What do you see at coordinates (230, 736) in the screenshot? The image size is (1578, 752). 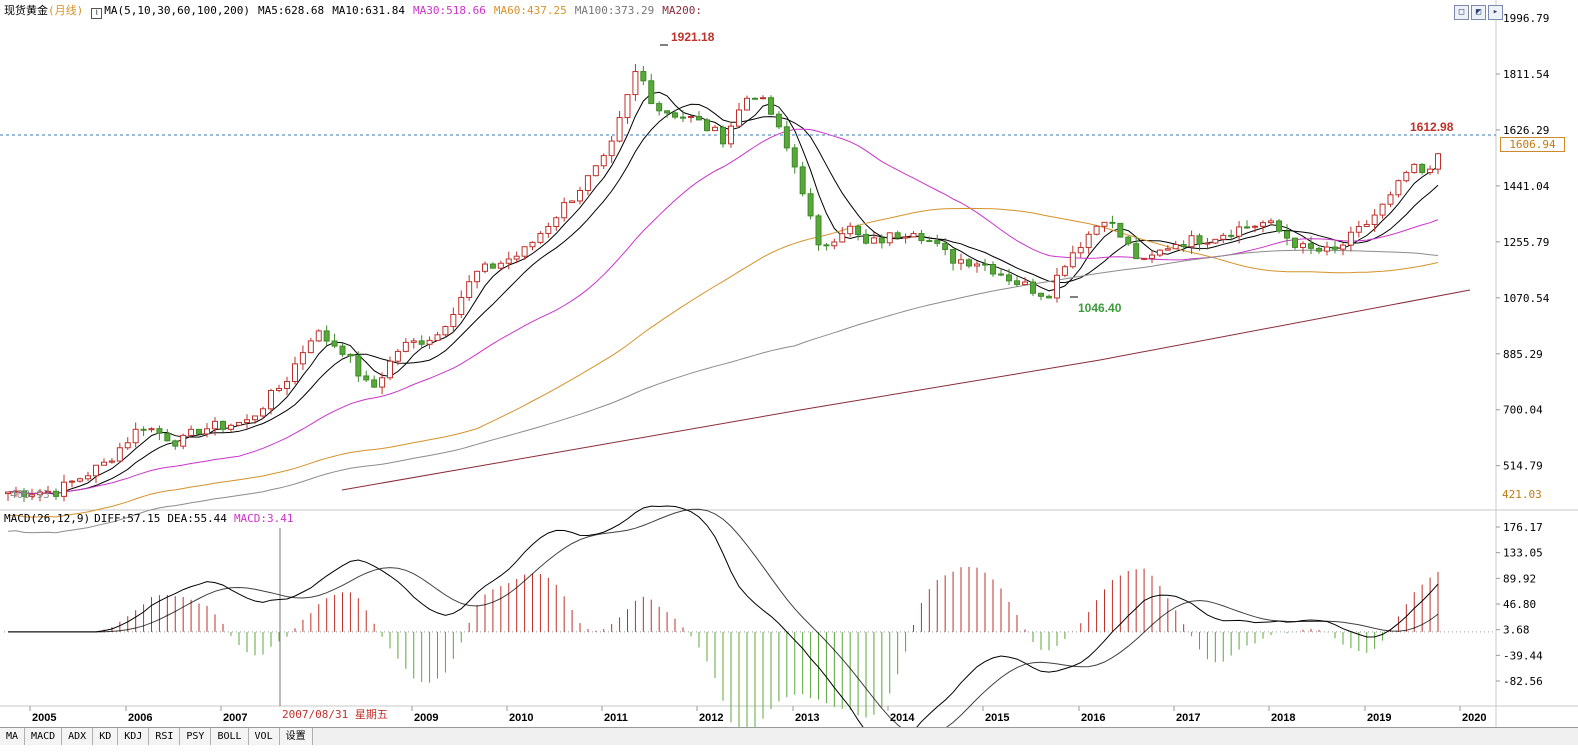 I see `tab-boll: BOLL` at bounding box center [230, 736].